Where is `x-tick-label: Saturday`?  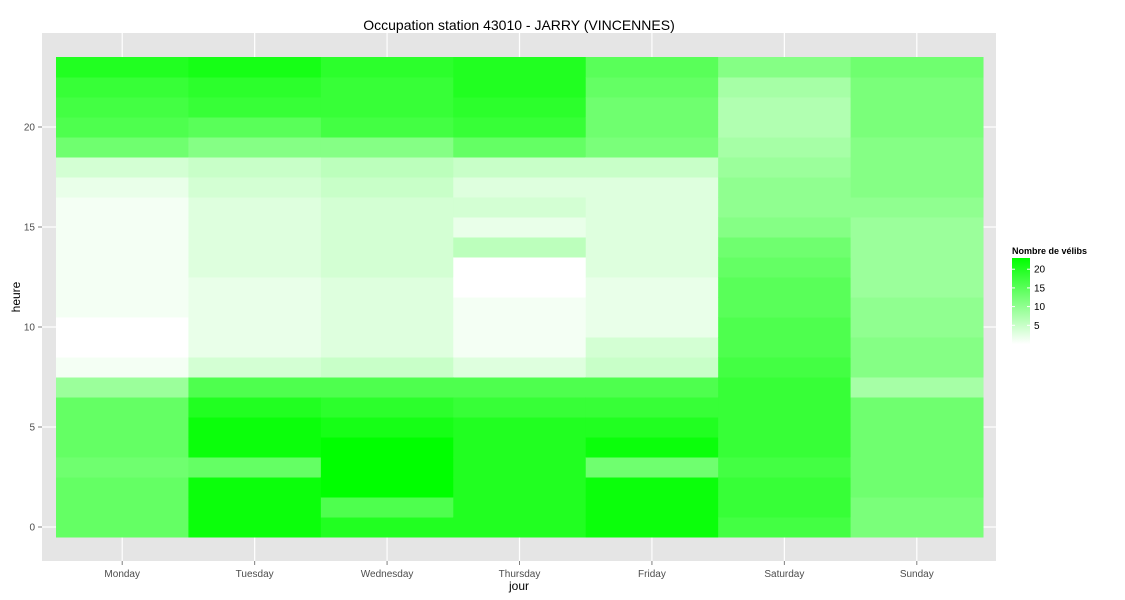 x-tick-label: Saturday is located at coordinates (784, 574).